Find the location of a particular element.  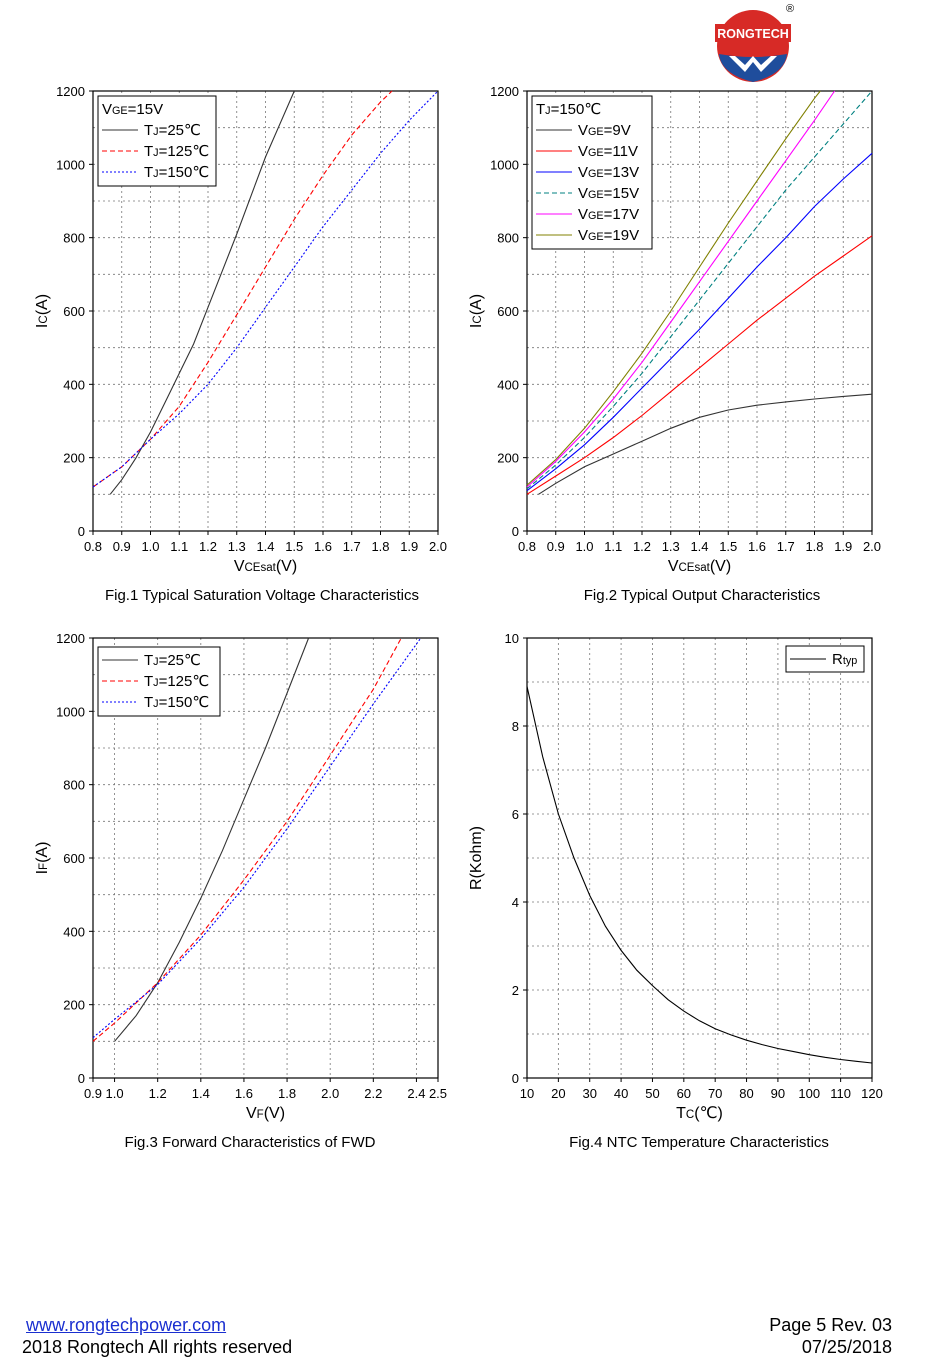

x-tick-label: 1.5 is located at coordinates (728, 546).